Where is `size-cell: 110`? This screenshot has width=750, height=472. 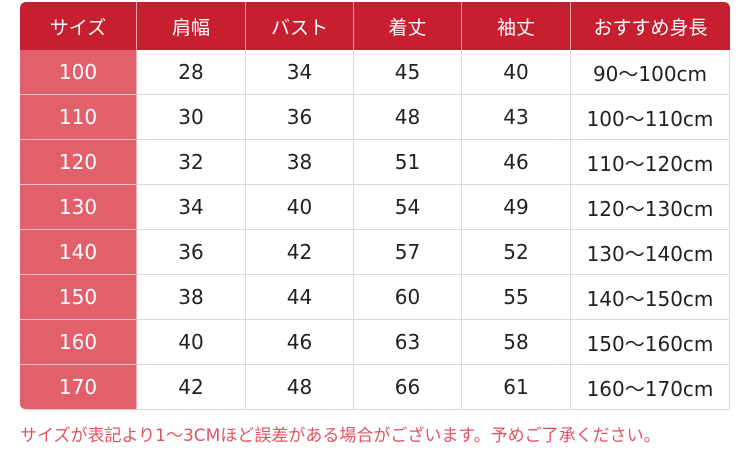 size-cell: 110 is located at coordinates (78, 117).